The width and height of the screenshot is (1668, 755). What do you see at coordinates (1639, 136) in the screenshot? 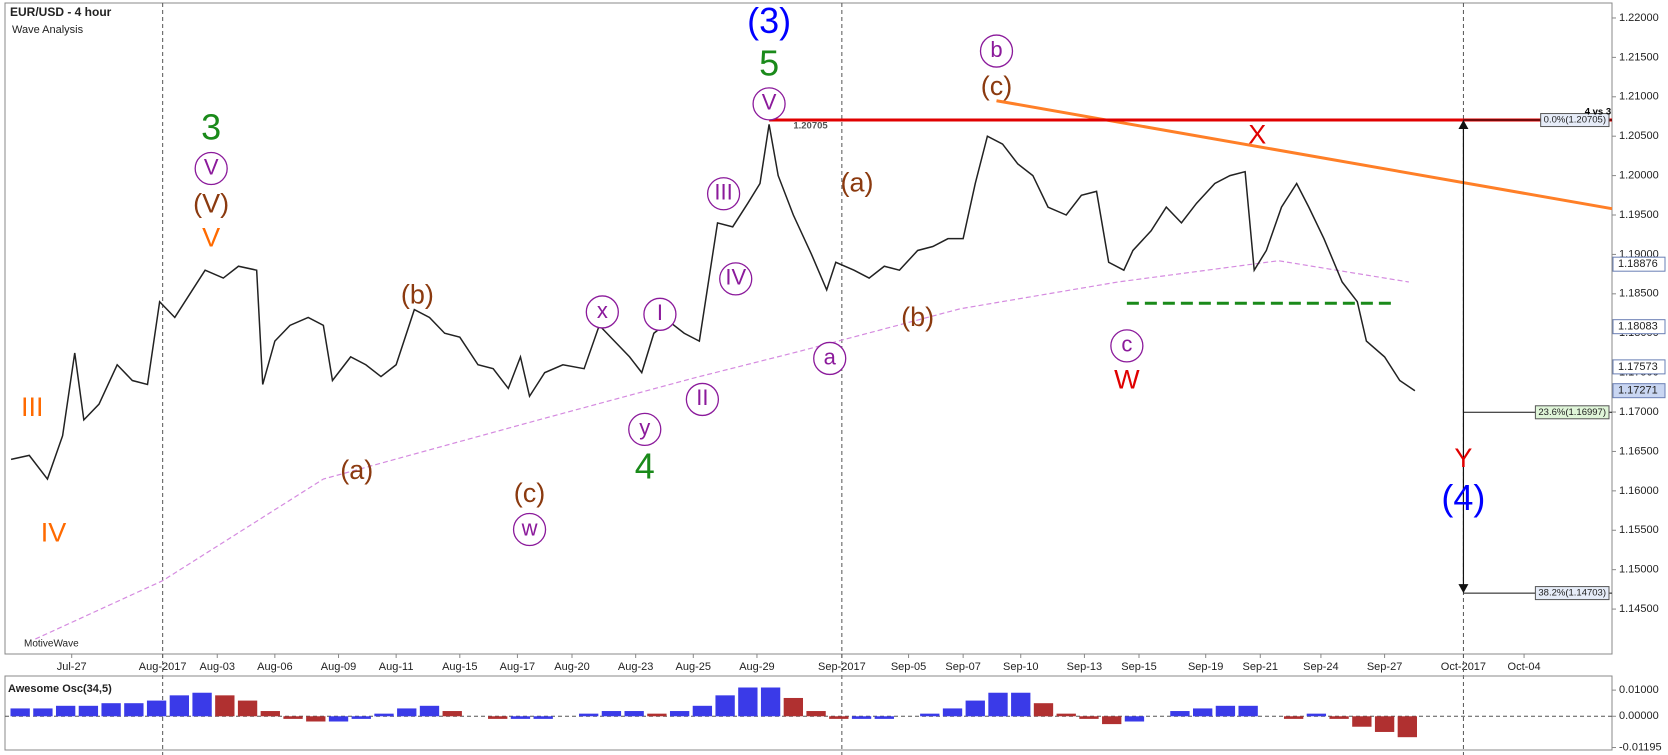
I see `y-tick-label: 1.20500` at bounding box center [1639, 136].